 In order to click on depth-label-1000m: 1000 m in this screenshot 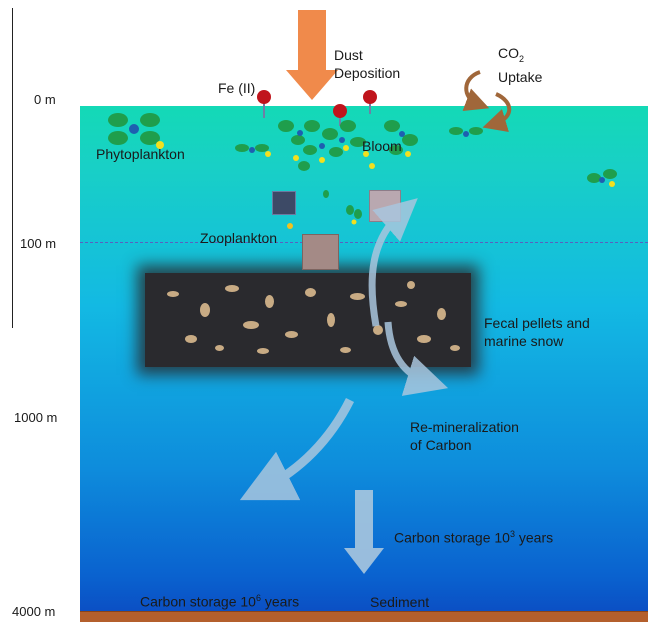, I will do `click(36, 417)`.